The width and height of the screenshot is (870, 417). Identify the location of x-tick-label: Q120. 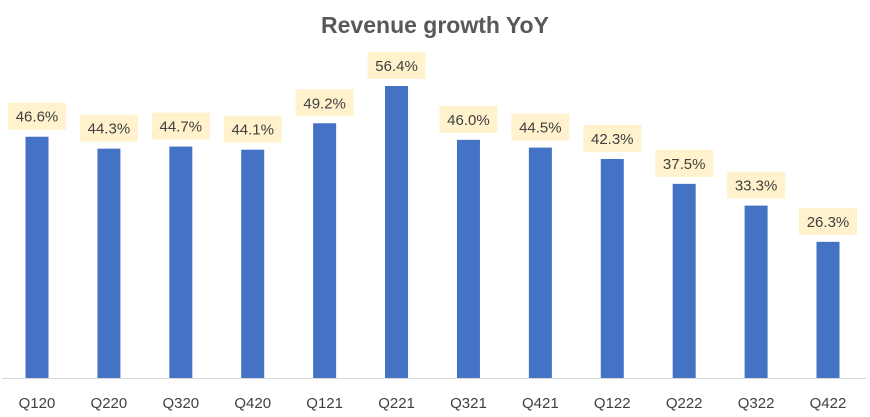
(37, 403).